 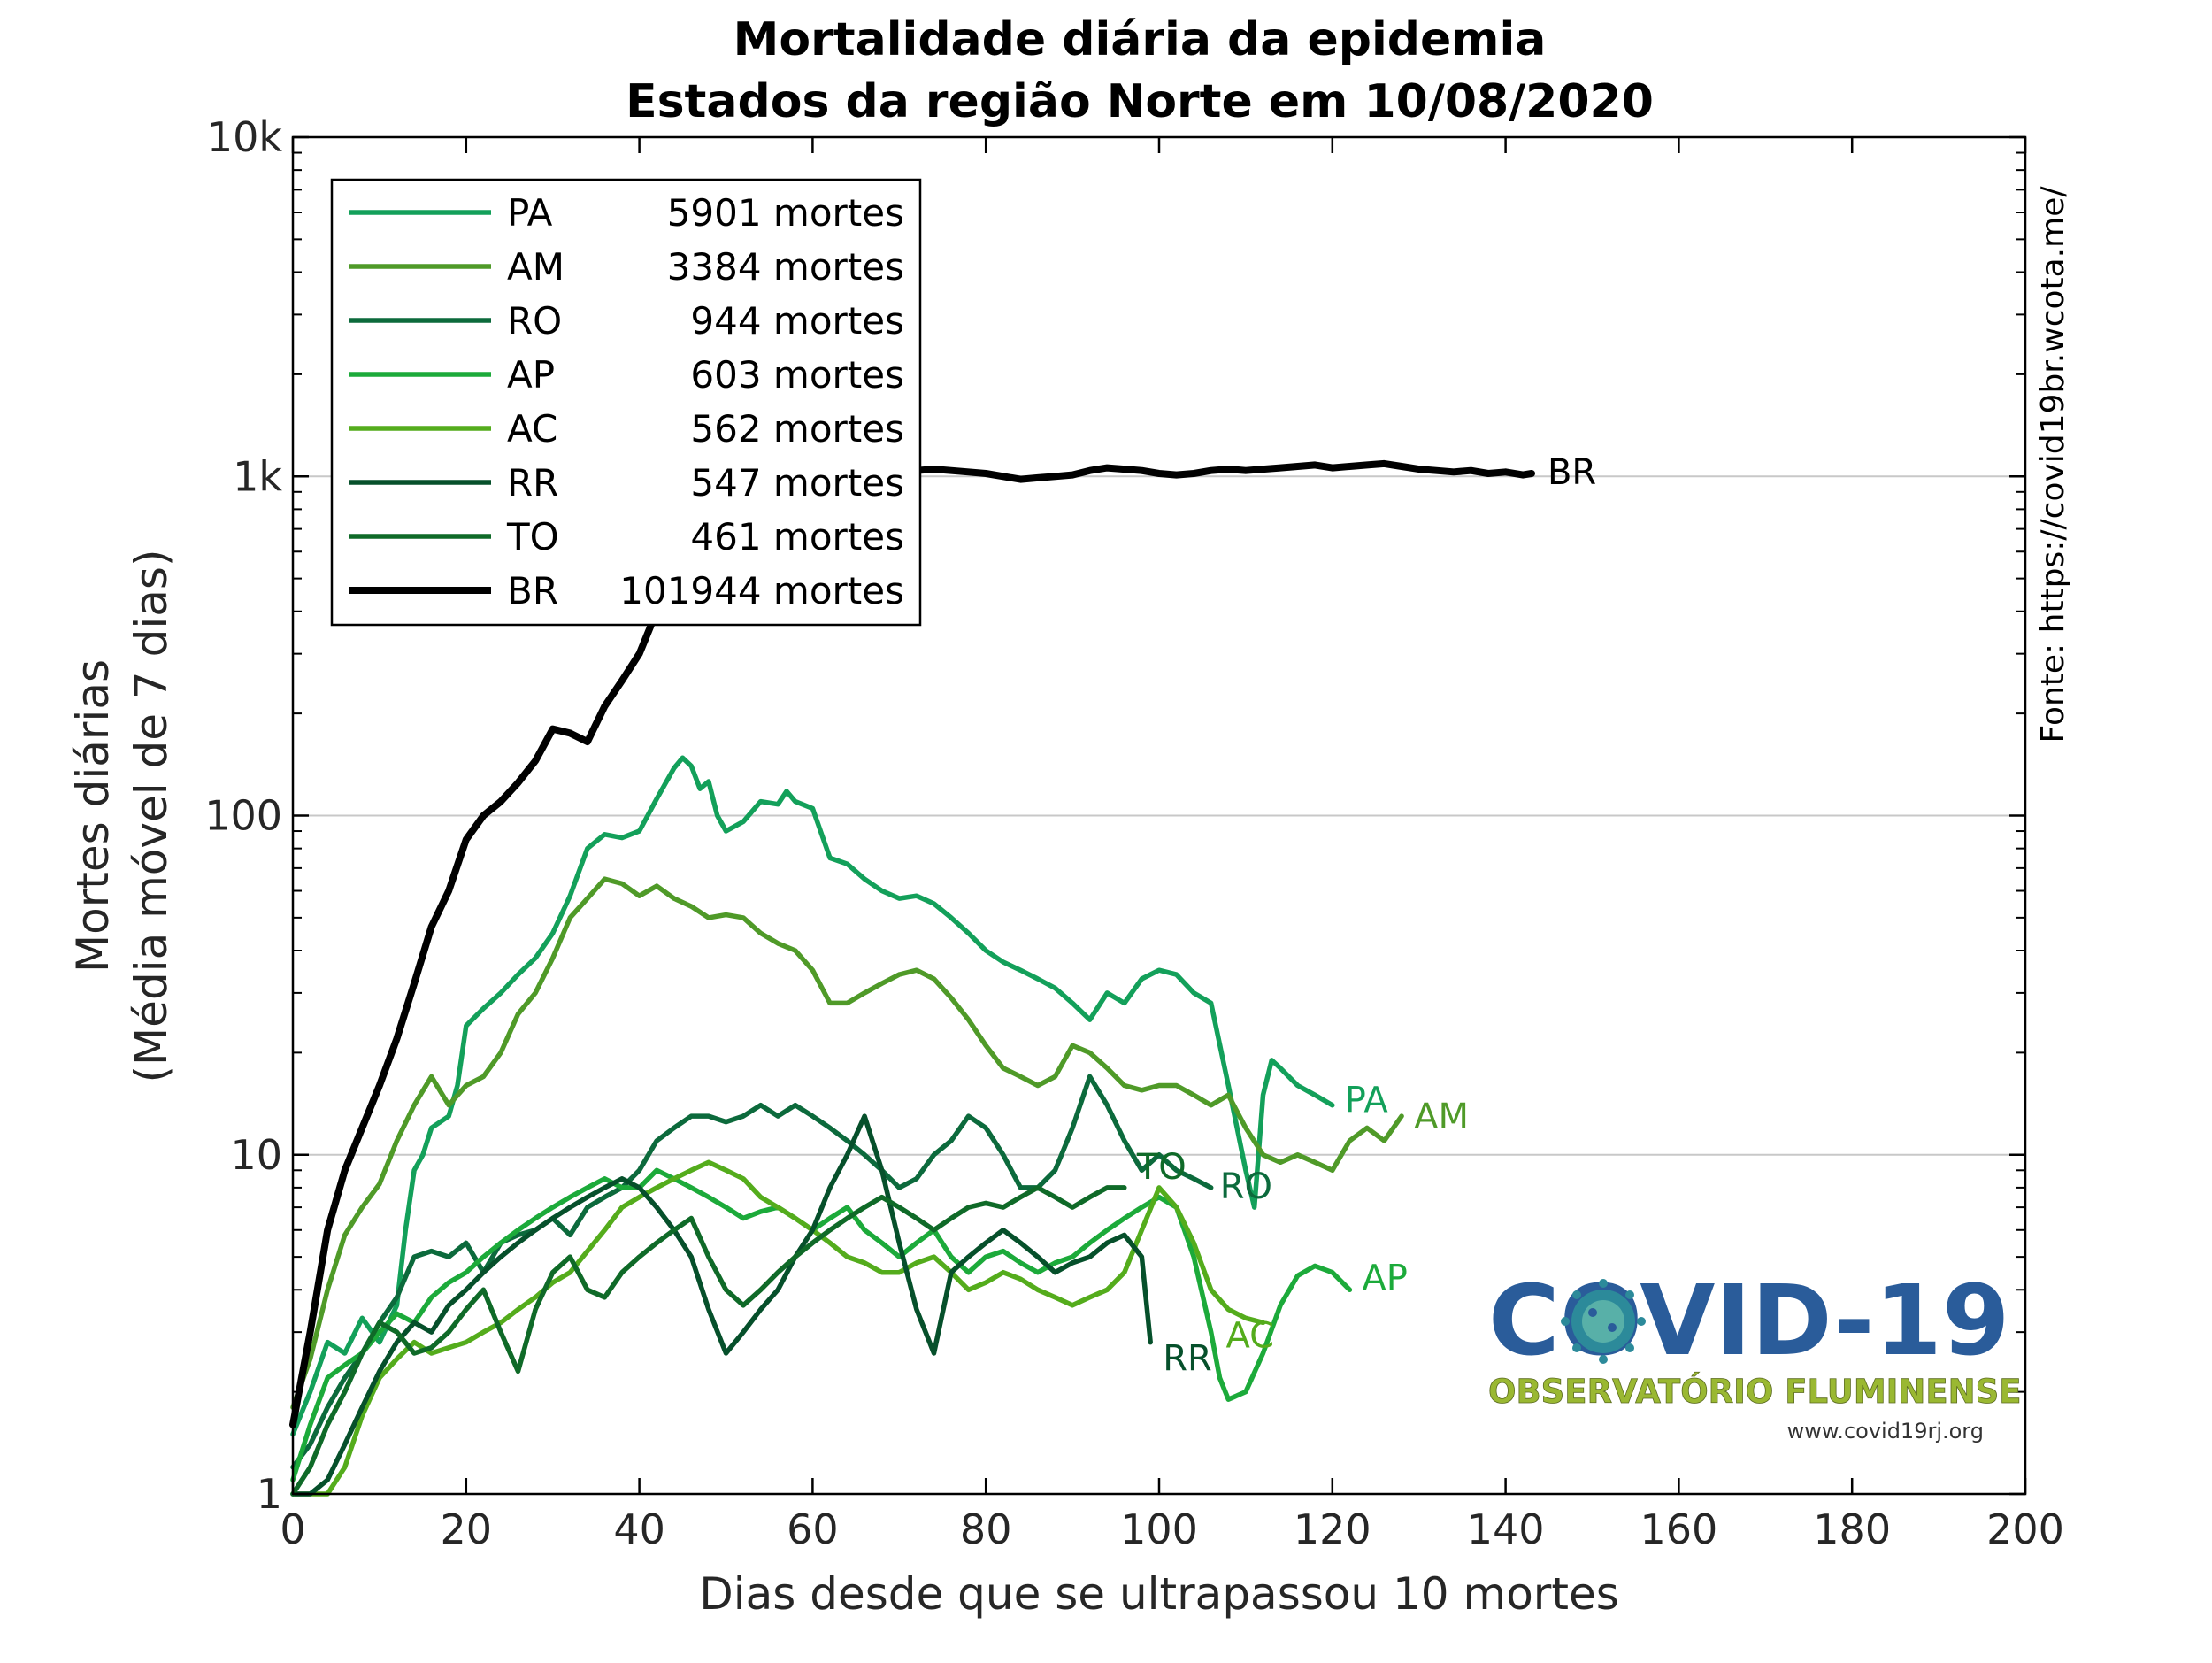 What do you see at coordinates (797, 483) in the screenshot?
I see `legend-total-rr: 547 mortes` at bounding box center [797, 483].